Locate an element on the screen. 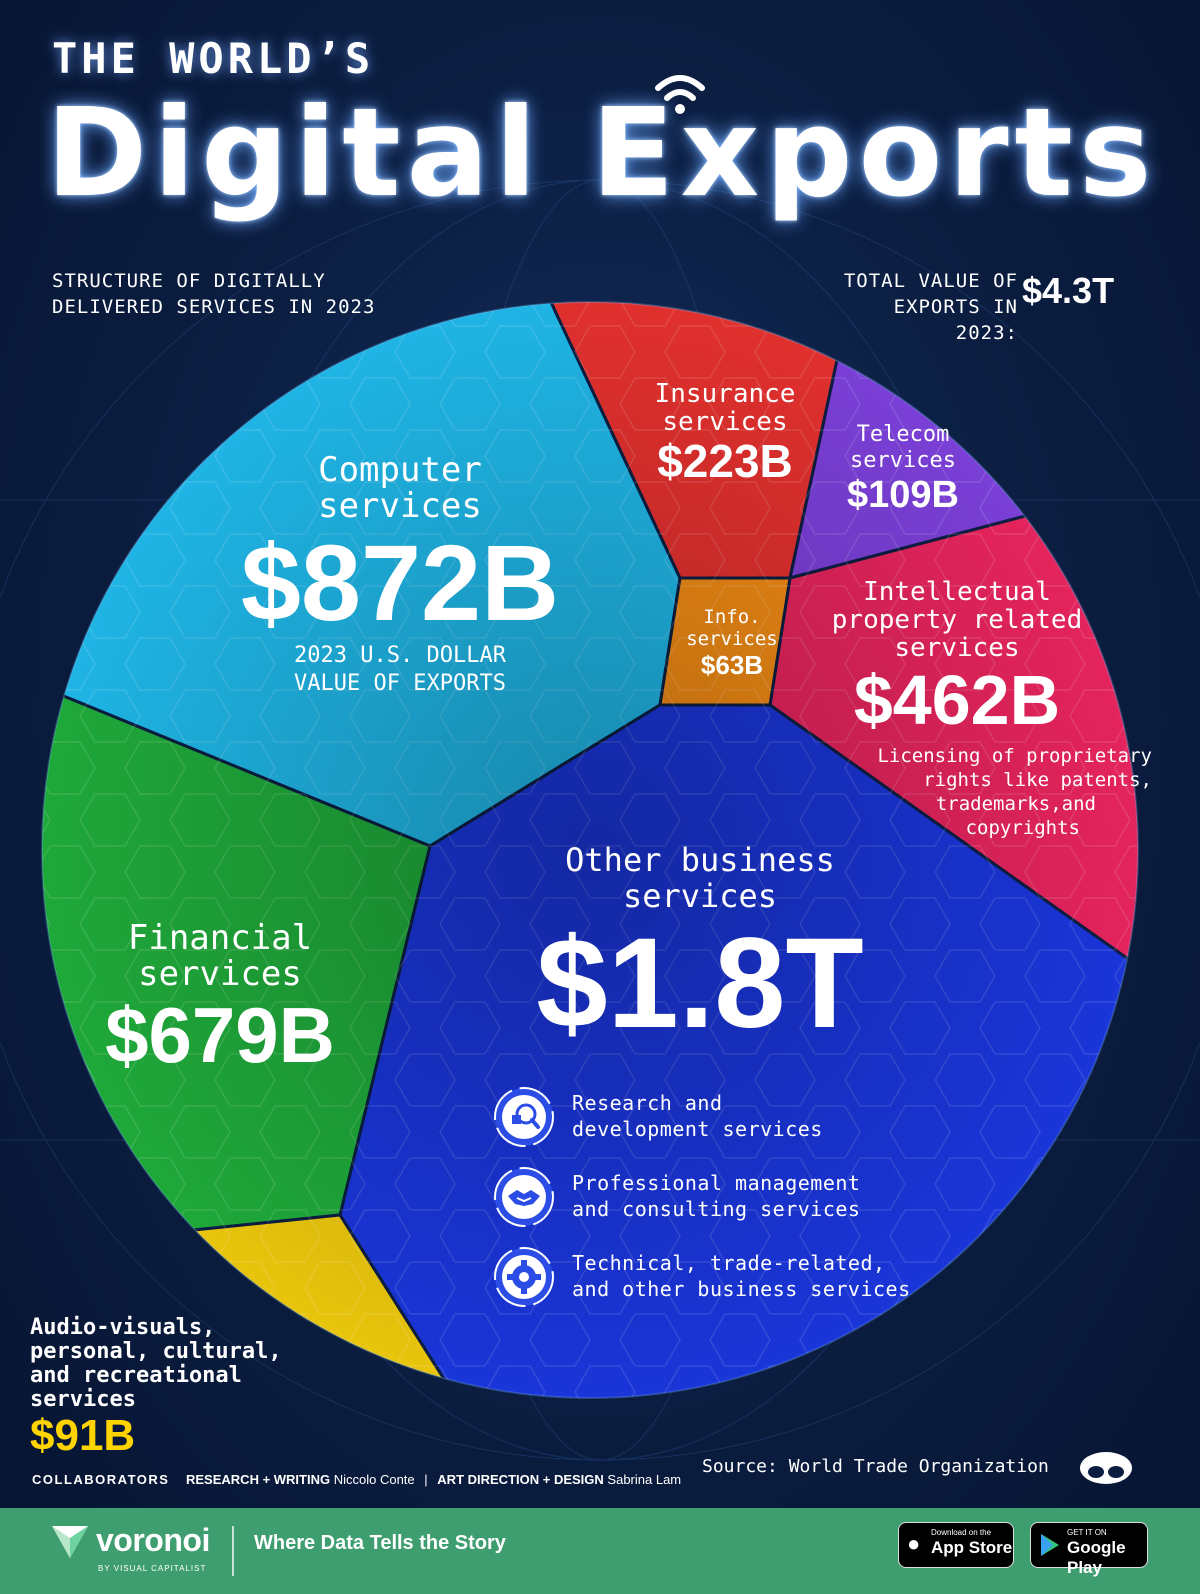 This screenshot has width=1200, height=1594. app-store-big: App Store is located at coordinates (972, 1547).